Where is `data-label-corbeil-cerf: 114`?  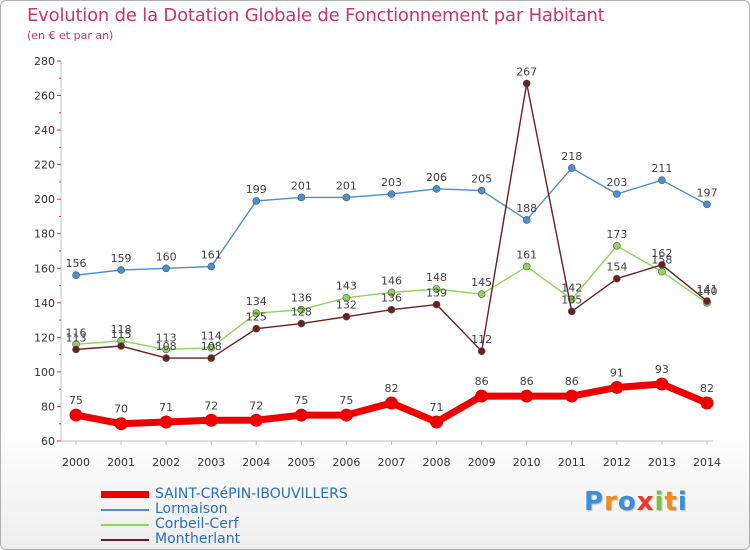
data-label-corbeil-cerf: 114 is located at coordinates (211, 336).